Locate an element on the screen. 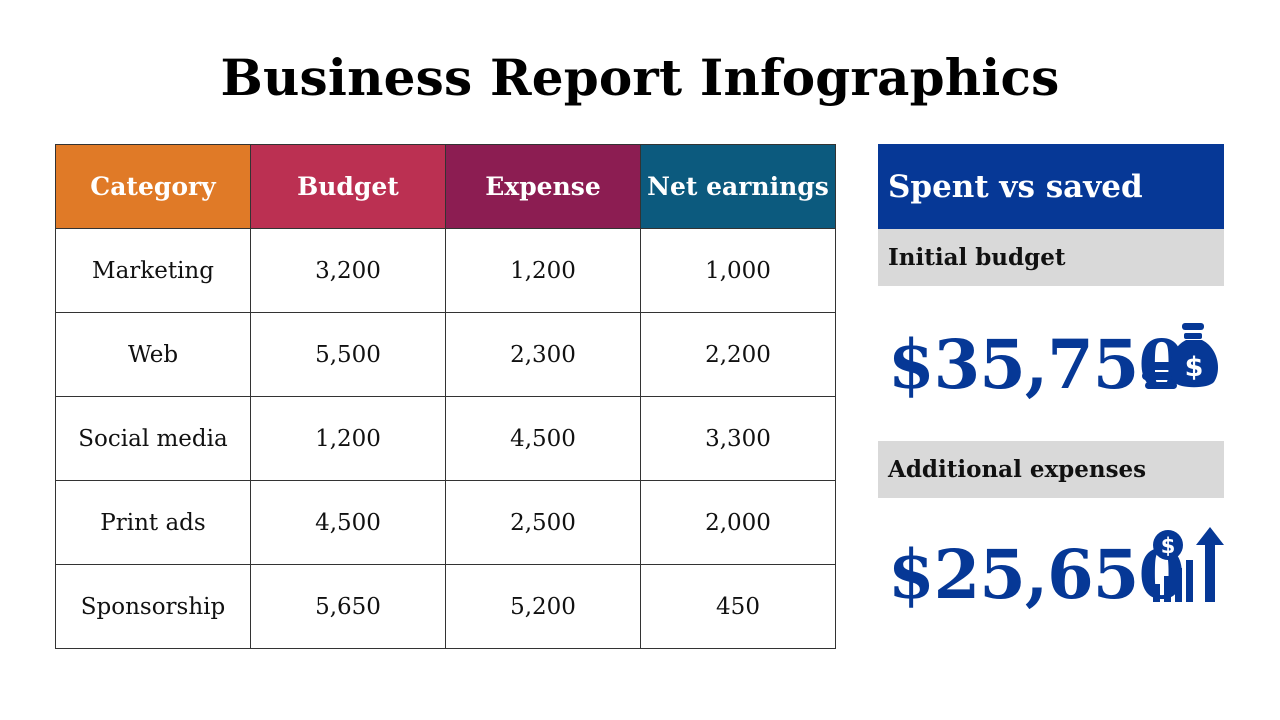  cell-expense: 4,500 is located at coordinates (543, 438).